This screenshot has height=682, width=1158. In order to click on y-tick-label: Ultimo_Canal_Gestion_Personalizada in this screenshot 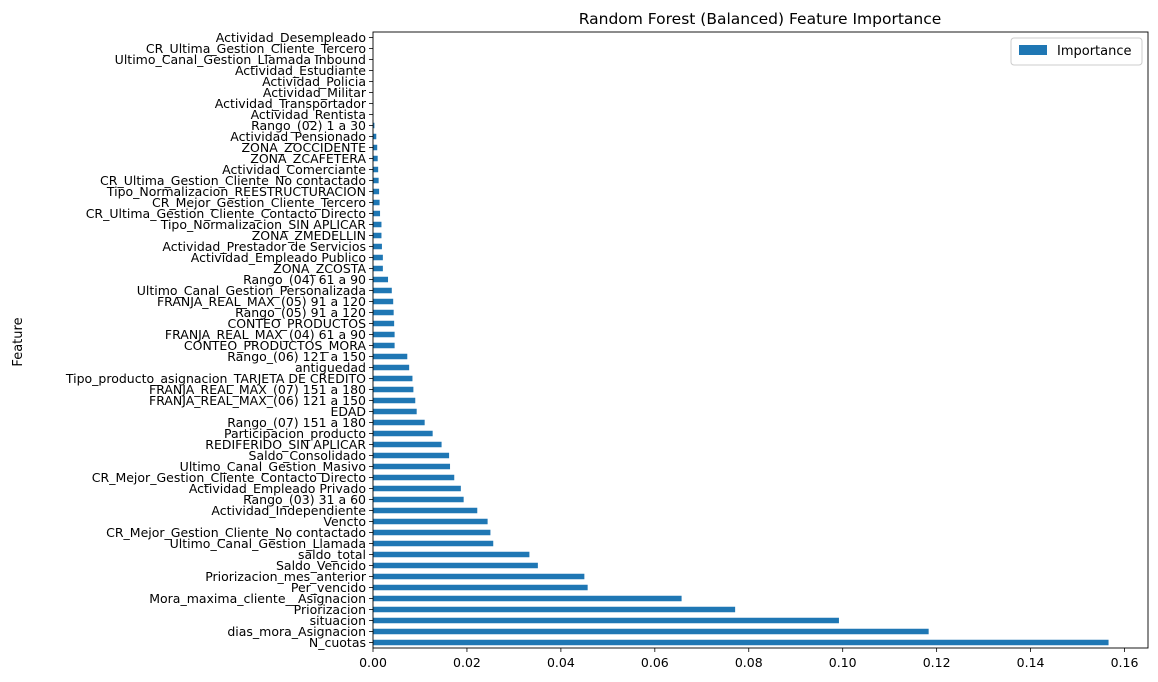, I will do `click(251, 290)`.